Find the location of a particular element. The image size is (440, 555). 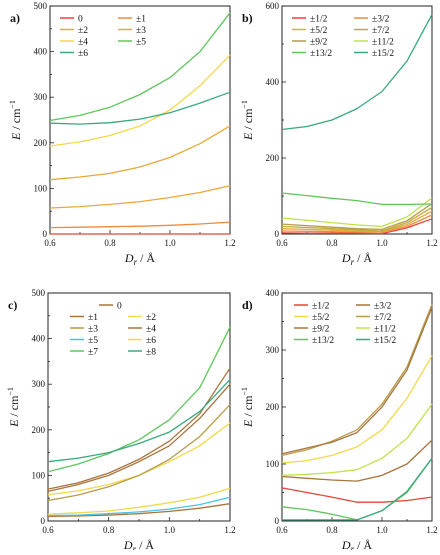

legend-label: ±4 is located at coordinates (151, 329).